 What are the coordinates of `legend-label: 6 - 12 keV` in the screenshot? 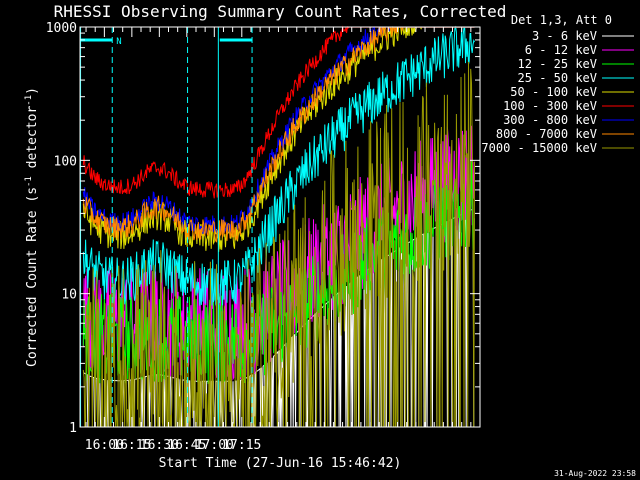 It's located at (561, 50).